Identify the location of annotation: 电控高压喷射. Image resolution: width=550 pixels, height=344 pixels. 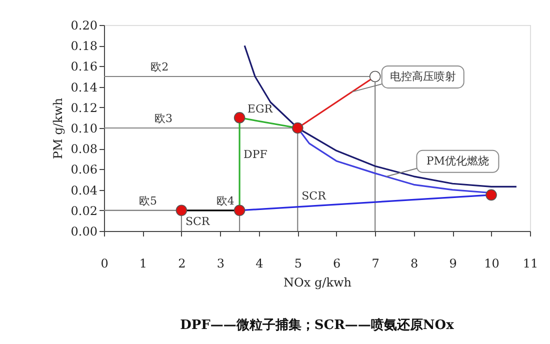
(423, 76).